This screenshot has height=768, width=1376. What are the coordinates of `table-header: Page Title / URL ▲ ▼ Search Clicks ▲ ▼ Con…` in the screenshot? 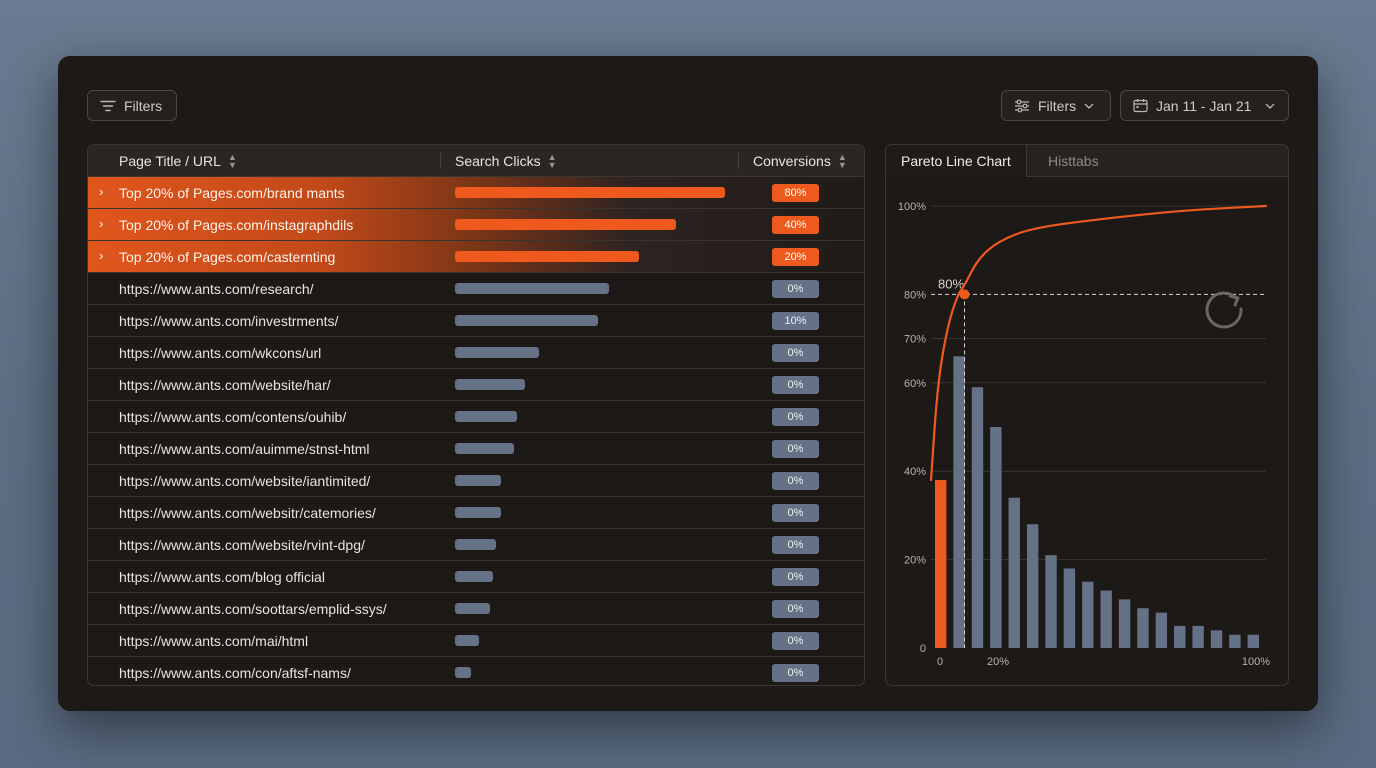 It's located at (476, 161).